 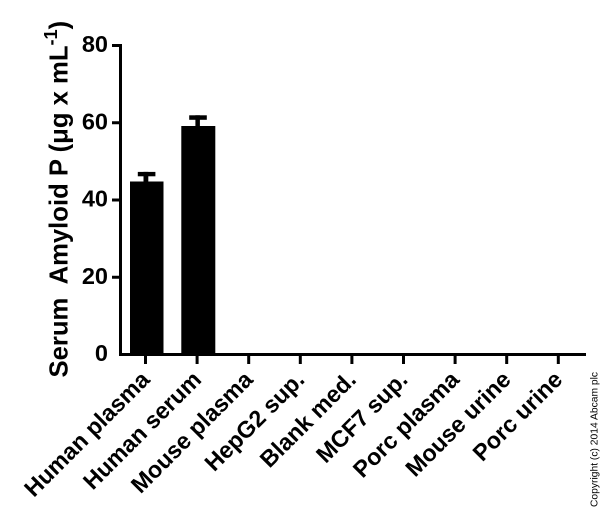 What do you see at coordinates (57, 199) in the screenshot?
I see `svg-text: Serum Amyloid P (μg x mL-1)` at bounding box center [57, 199].